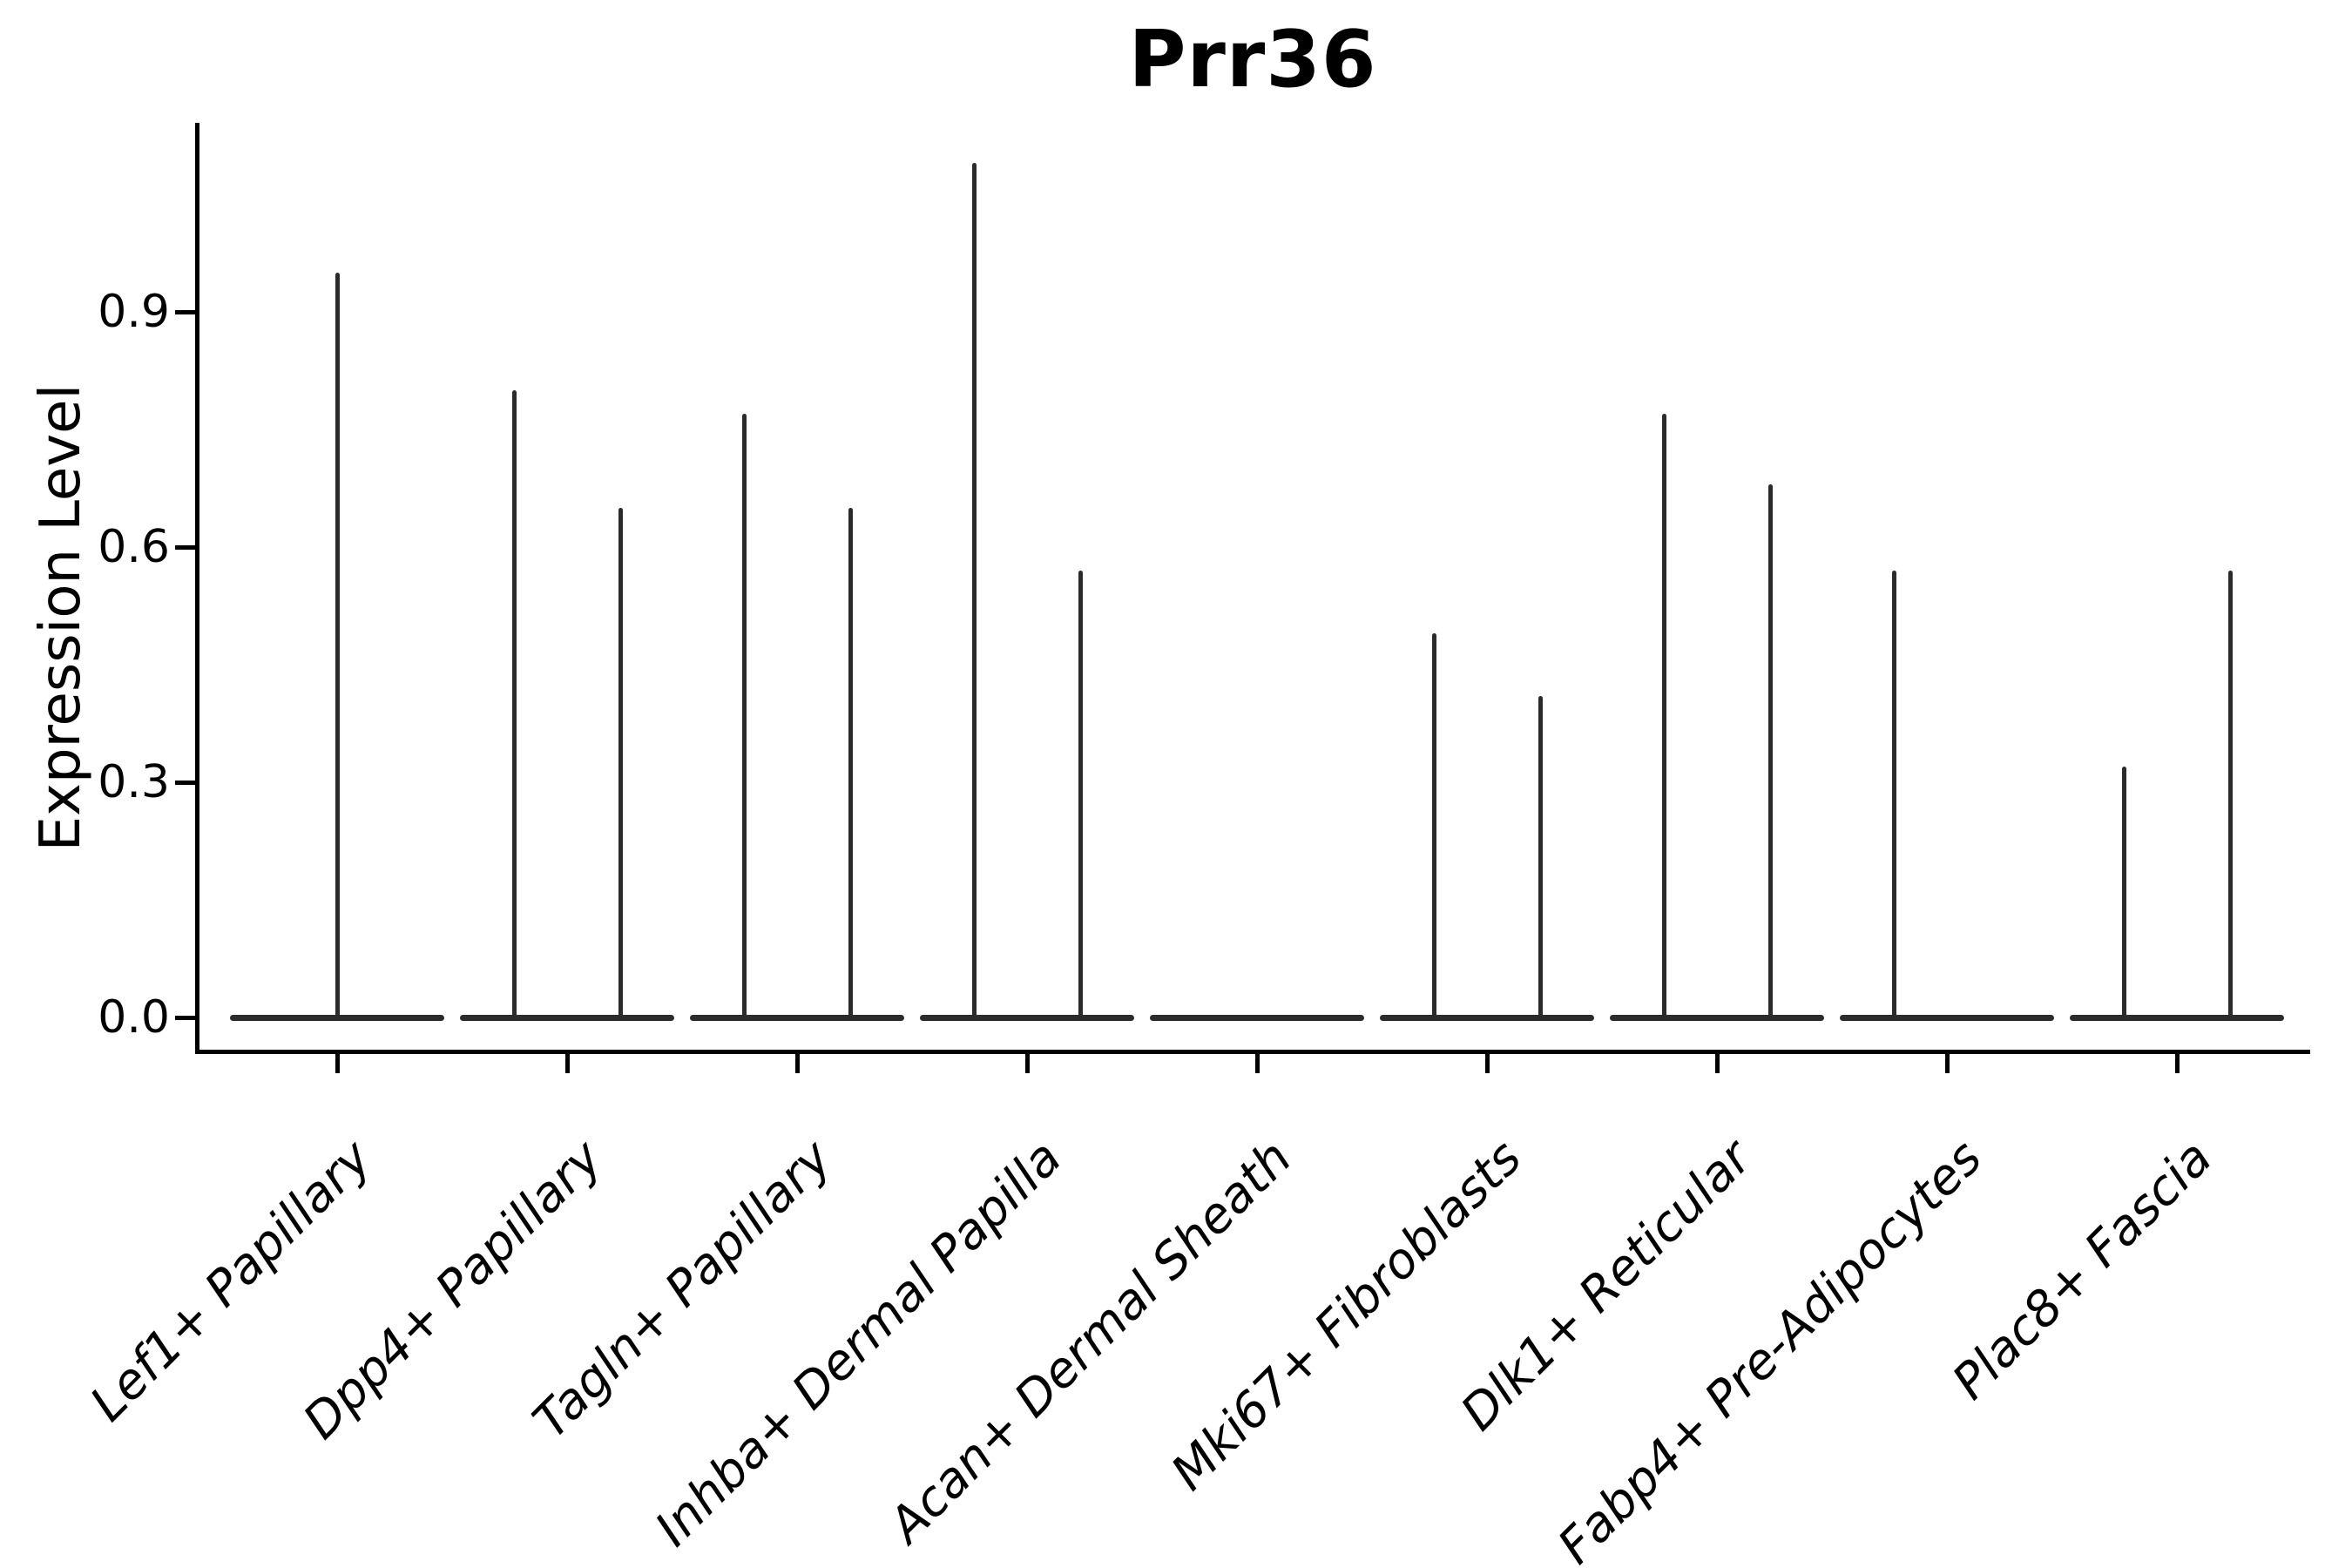 The width and height of the screenshot is (2352, 1568). What do you see at coordinates (1252, 59) in the screenshot?
I see `plot-title: Prr36` at bounding box center [1252, 59].